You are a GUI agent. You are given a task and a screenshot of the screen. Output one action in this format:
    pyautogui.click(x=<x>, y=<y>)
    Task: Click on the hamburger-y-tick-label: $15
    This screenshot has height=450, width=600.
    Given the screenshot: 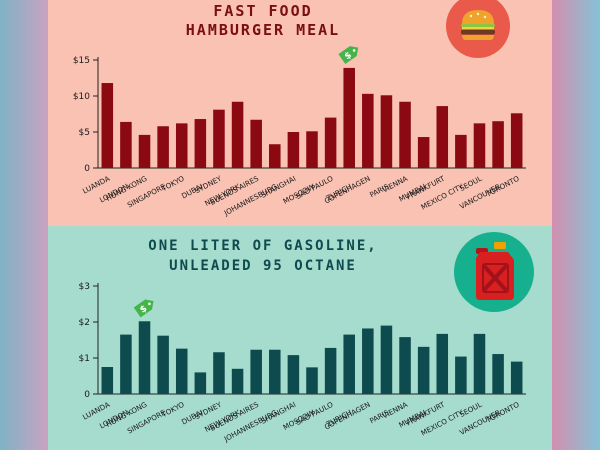 What is the action you would take?
    pyautogui.click(x=81, y=61)
    